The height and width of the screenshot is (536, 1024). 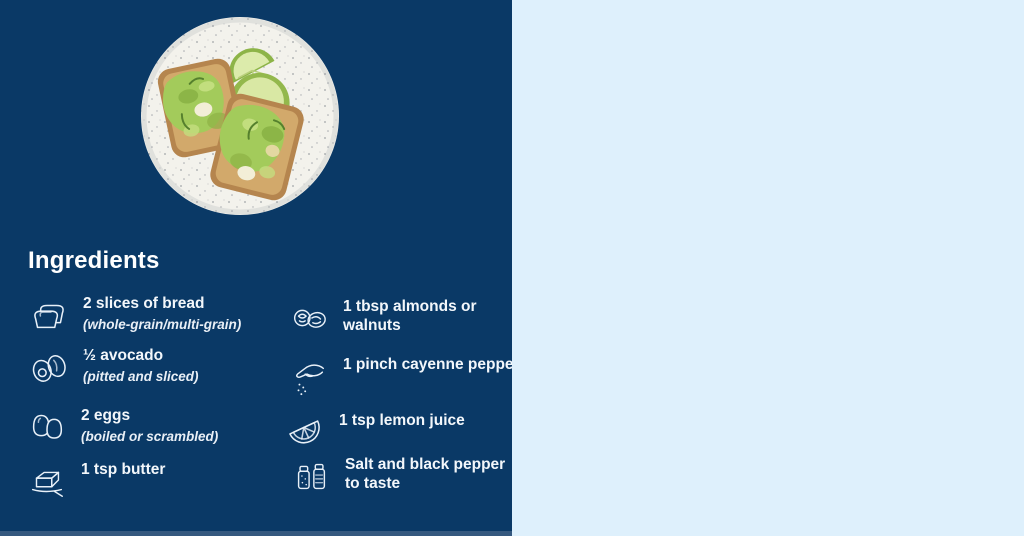 I want to click on ingredient-item-nuts: 1 tbsp almonds or walnuts, so click(x=404, y=318).